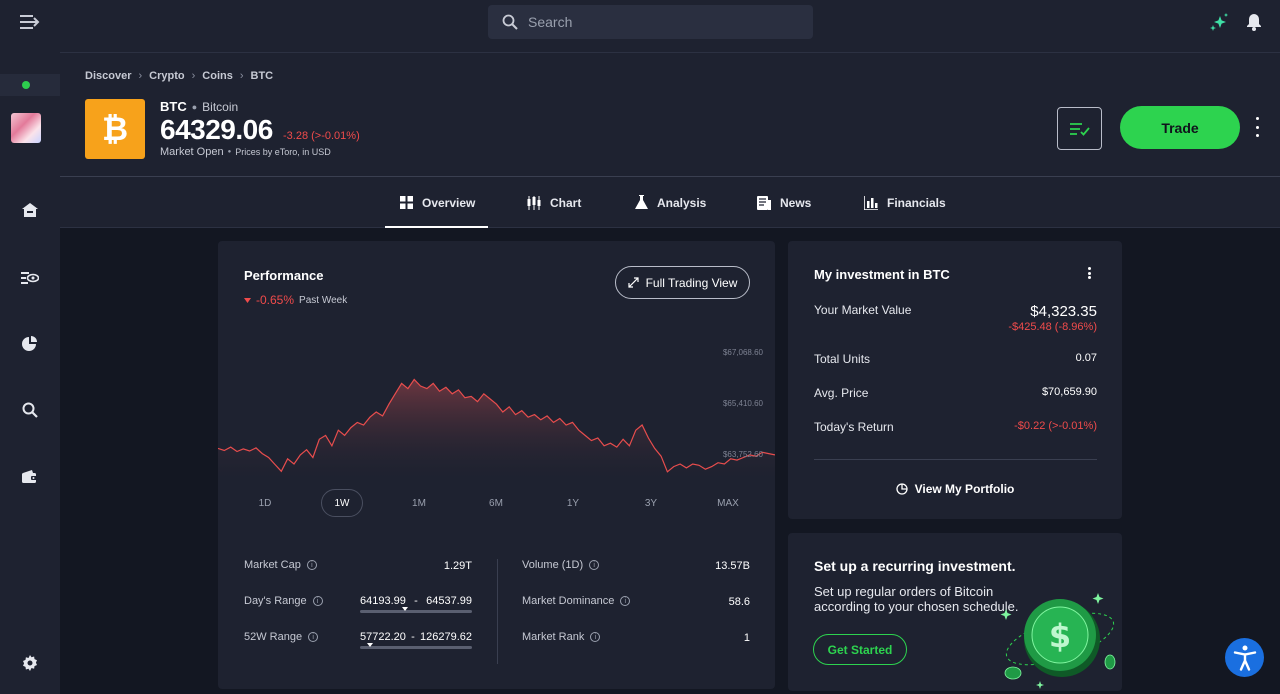 This screenshot has height=694, width=1280. Describe the element at coordinates (860, 649) in the screenshot. I see `get-started-button: Get Started` at that location.